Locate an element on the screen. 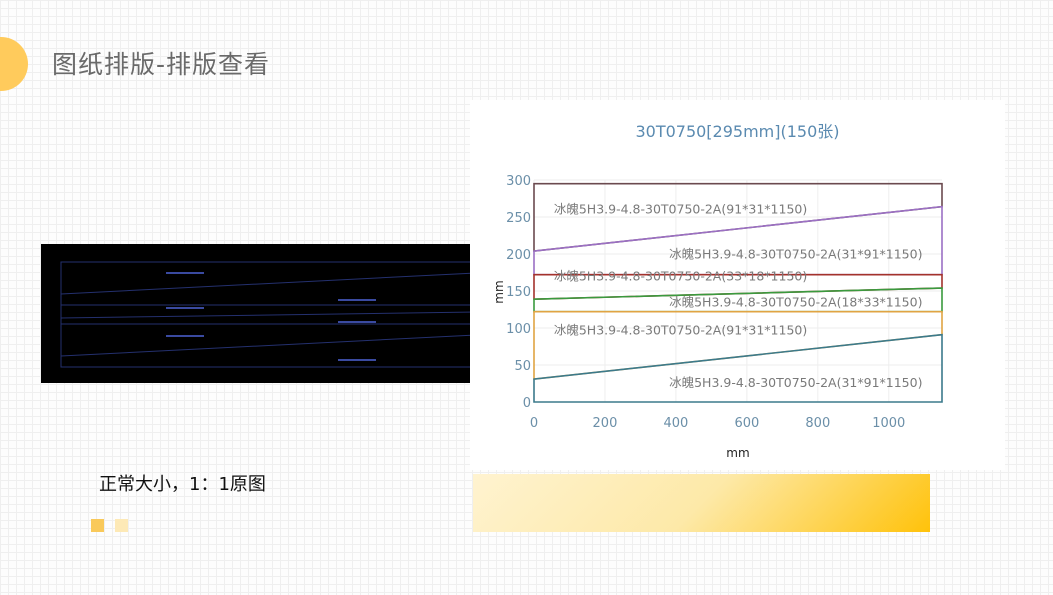  y-tick-label: 300 is located at coordinates (518, 181).